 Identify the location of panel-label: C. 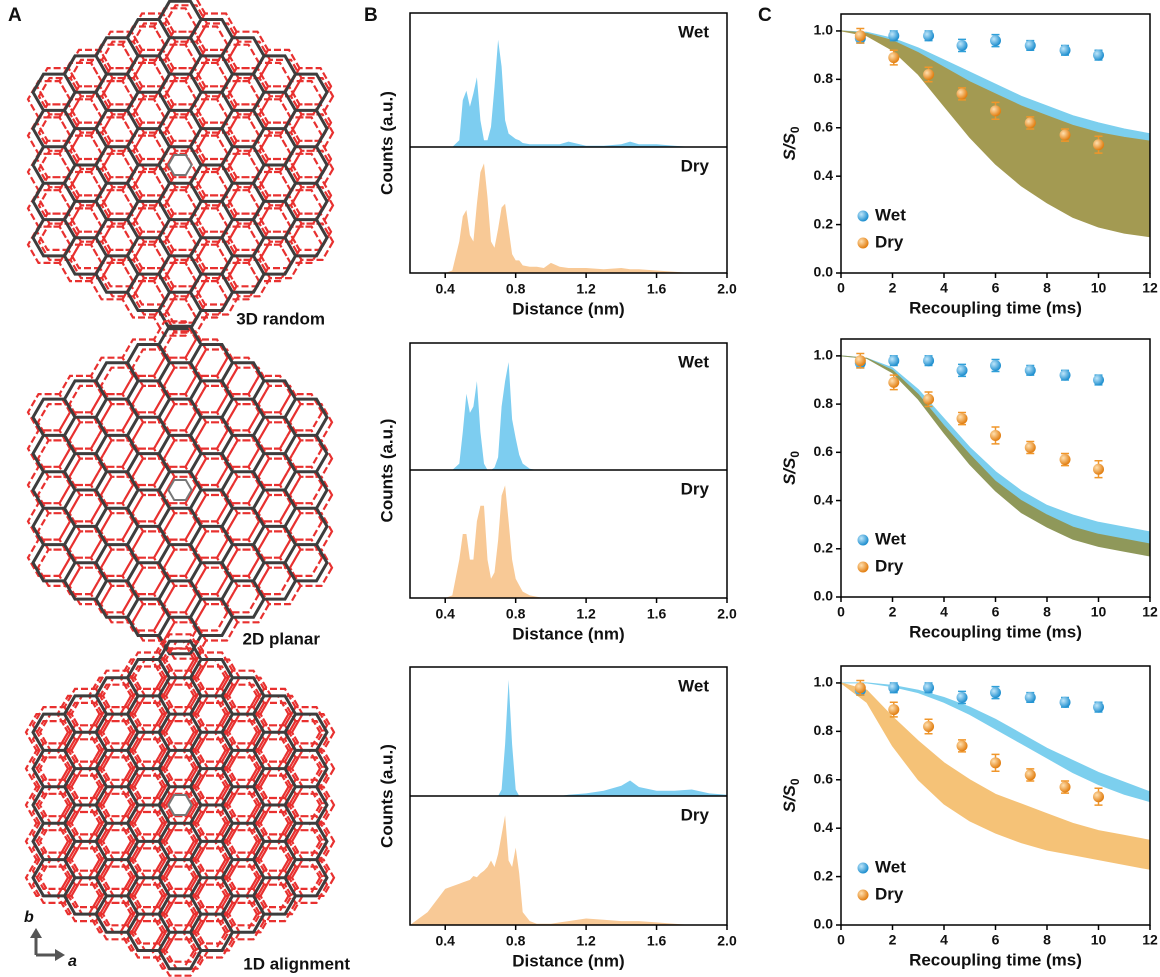
(765, 15).